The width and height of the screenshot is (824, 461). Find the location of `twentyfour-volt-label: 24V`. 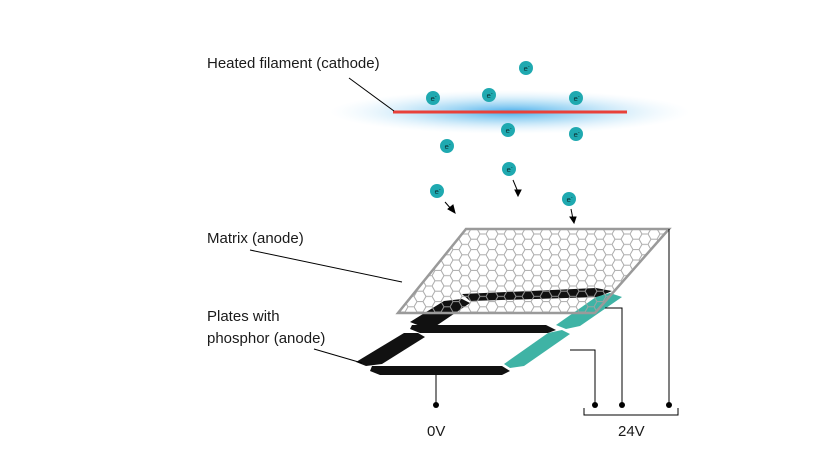

twentyfour-volt-label: 24V is located at coordinates (631, 431).